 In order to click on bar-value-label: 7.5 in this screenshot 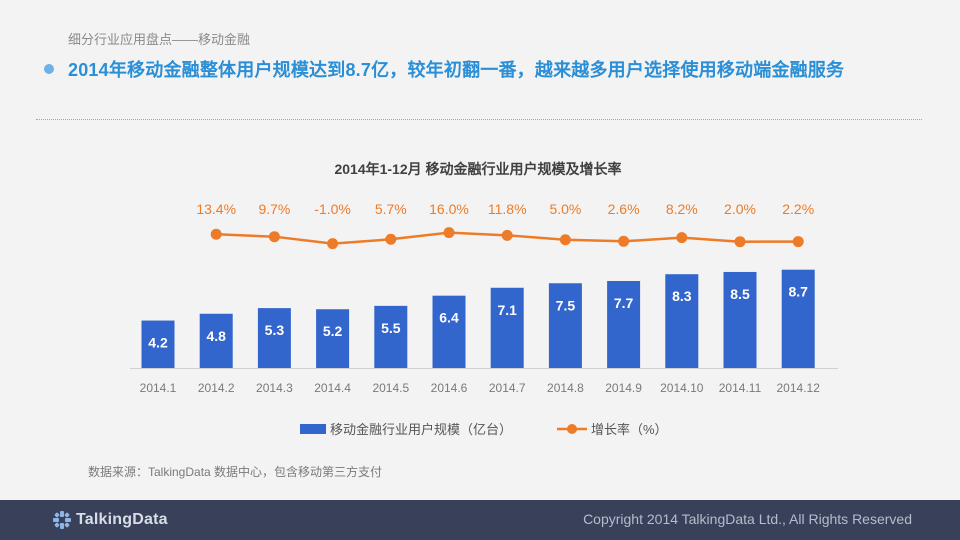, I will do `click(566, 305)`.